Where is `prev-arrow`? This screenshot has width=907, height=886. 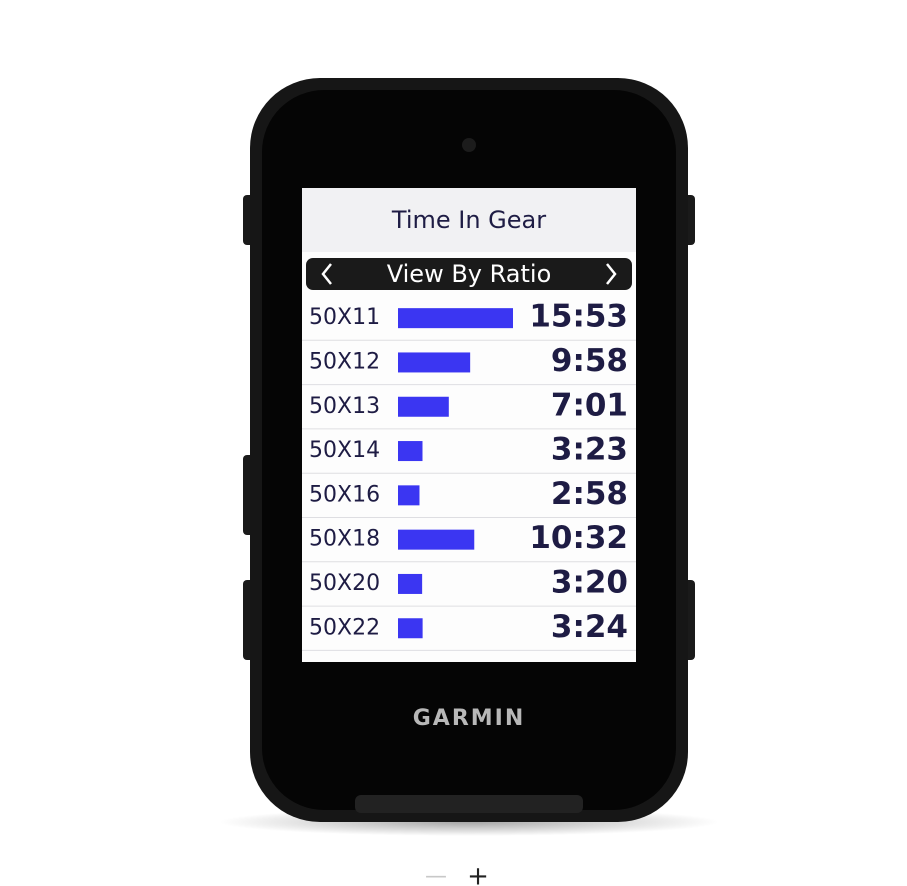 prev-arrow is located at coordinates (326, 274).